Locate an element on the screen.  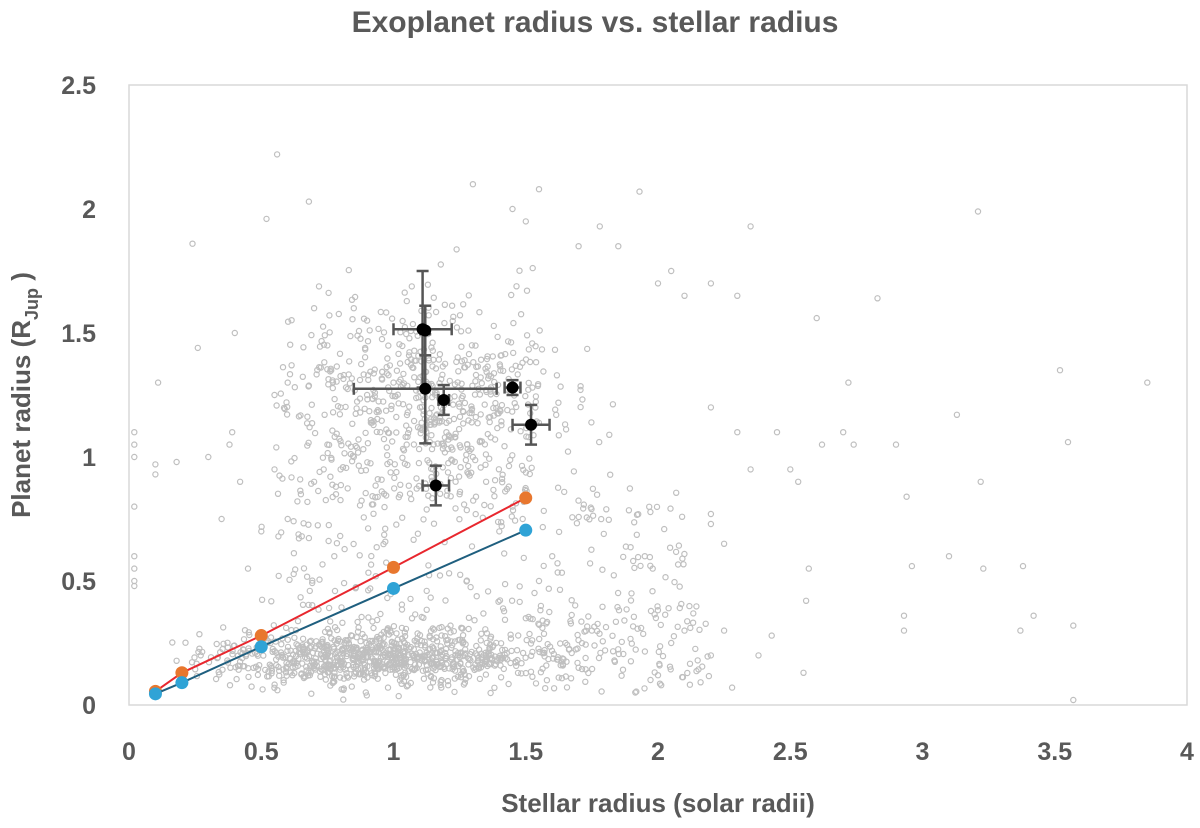
y-tick-label: 2.5 is located at coordinates (78, 86).